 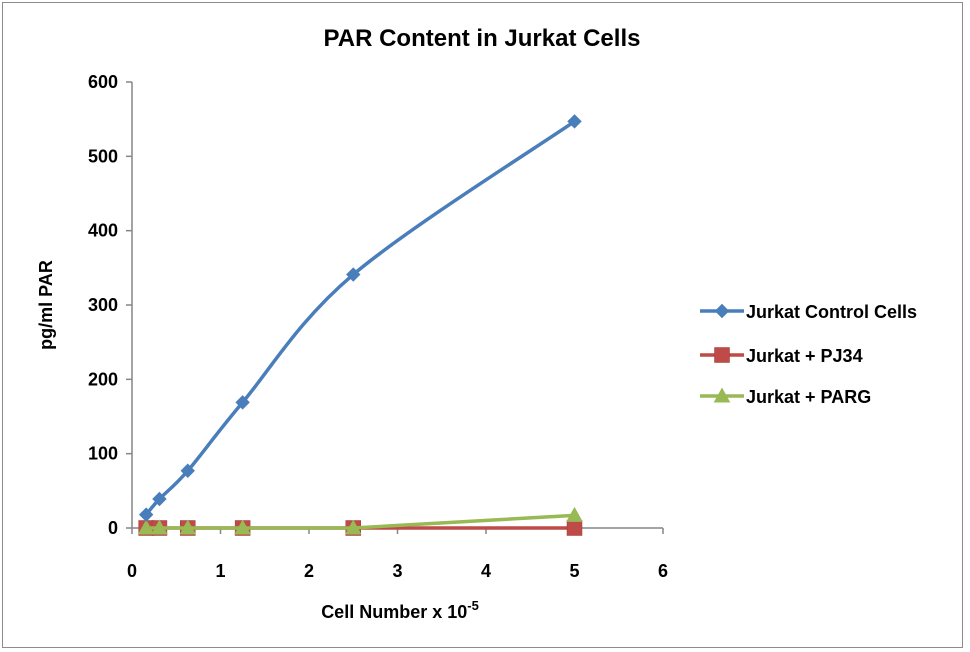 What do you see at coordinates (103, 379) in the screenshot?
I see `y-tick-label: 200` at bounding box center [103, 379].